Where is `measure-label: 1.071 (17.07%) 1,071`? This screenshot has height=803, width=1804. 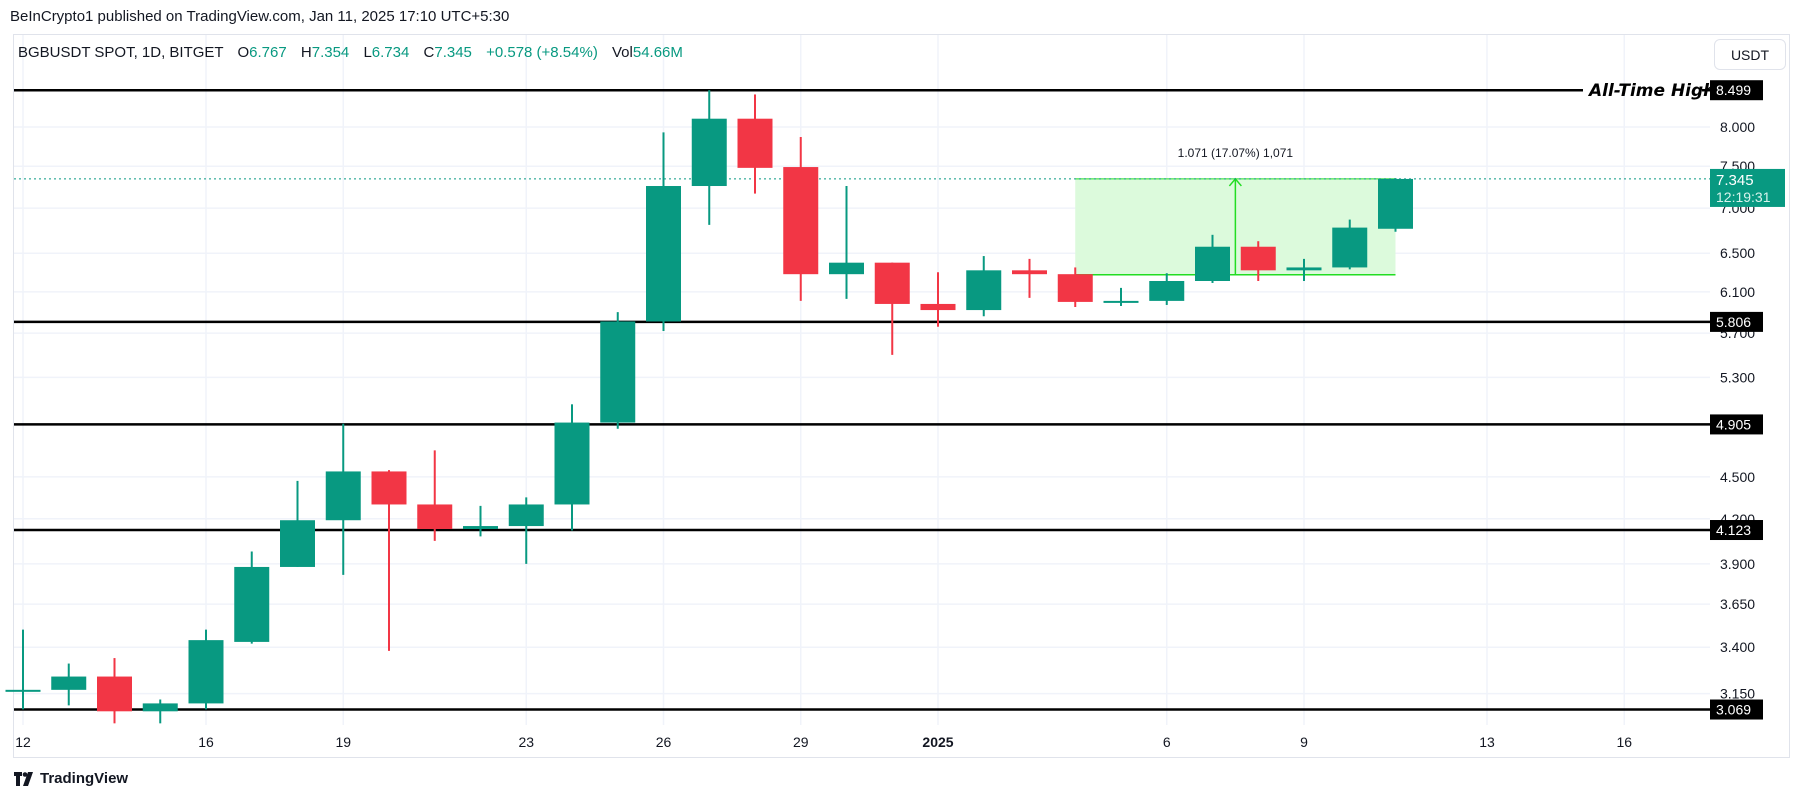 measure-label: 1.071 (17.07%) 1,071 is located at coordinates (1236, 153).